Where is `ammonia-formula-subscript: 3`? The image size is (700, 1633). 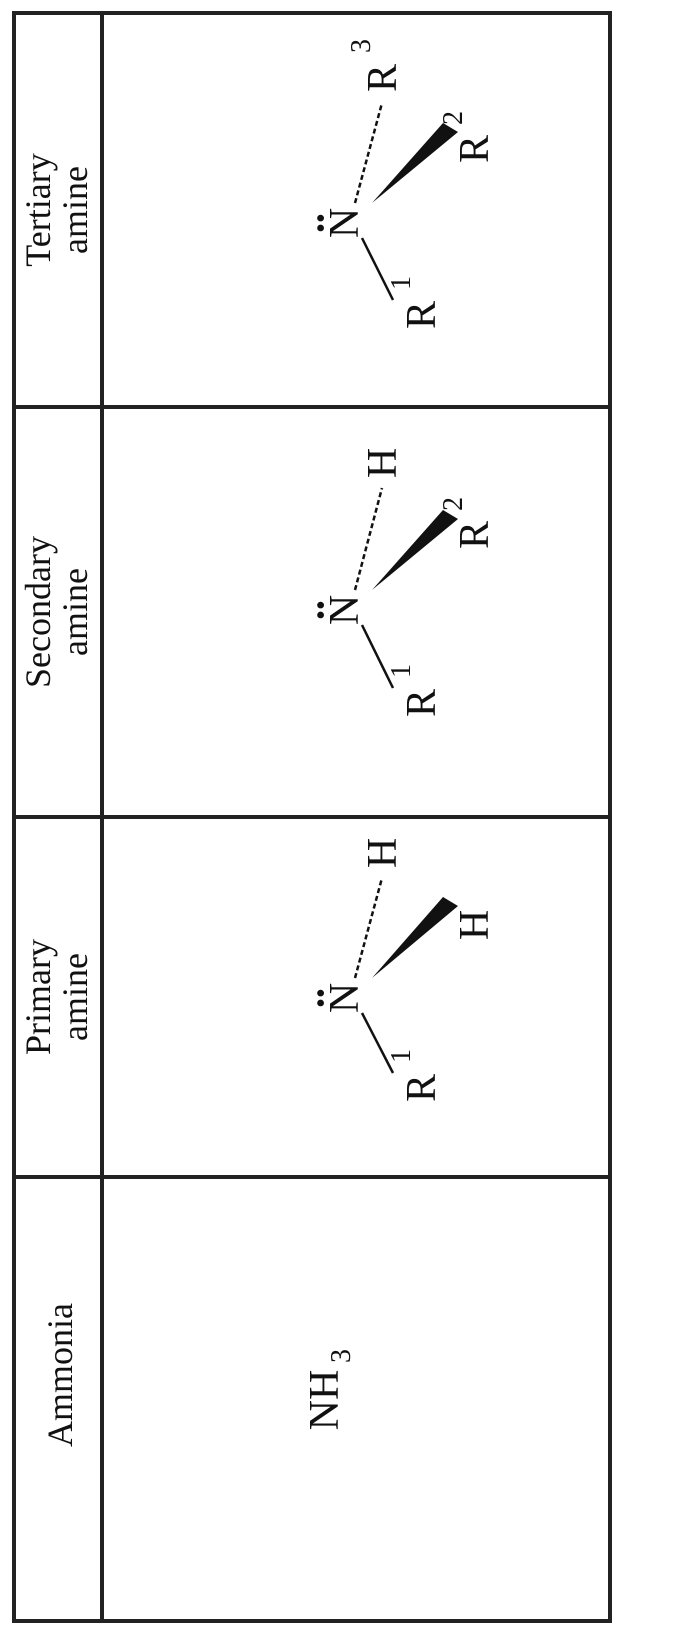 ammonia-formula-subscript: 3 is located at coordinates (341, 1356).